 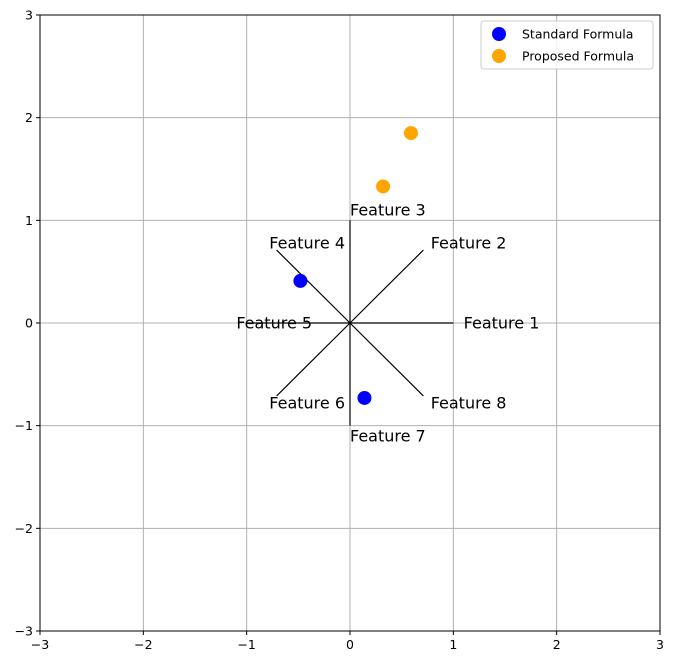 What do you see at coordinates (469, 403) in the screenshot?
I see `feature-label: Feature 8` at bounding box center [469, 403].